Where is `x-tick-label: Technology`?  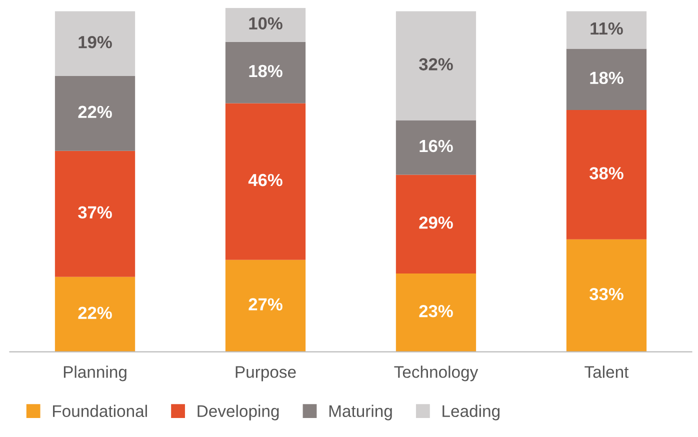 x-tick-label: Technology is located at coordinates (436, 374).